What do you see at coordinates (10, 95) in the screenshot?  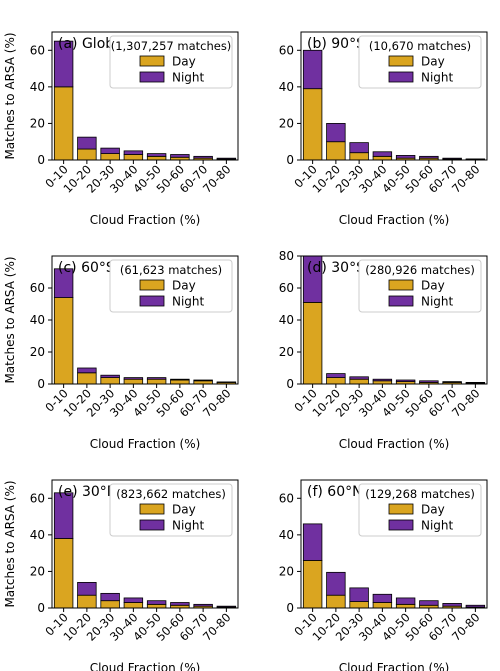 I see `y-axis-label: Matches to ARSA (%)` at bounding box center [10, 95].